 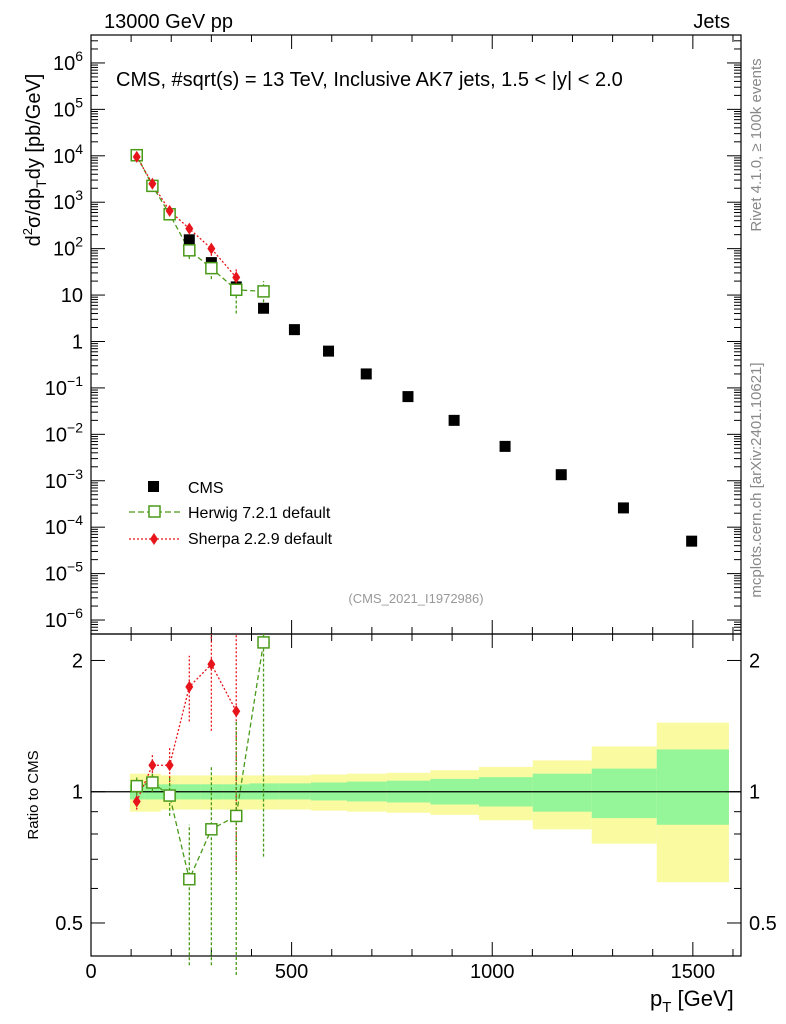 I want to click on legend-label-sherpa: Sherpa 2.2.9 default, so click(x=260, y=539).